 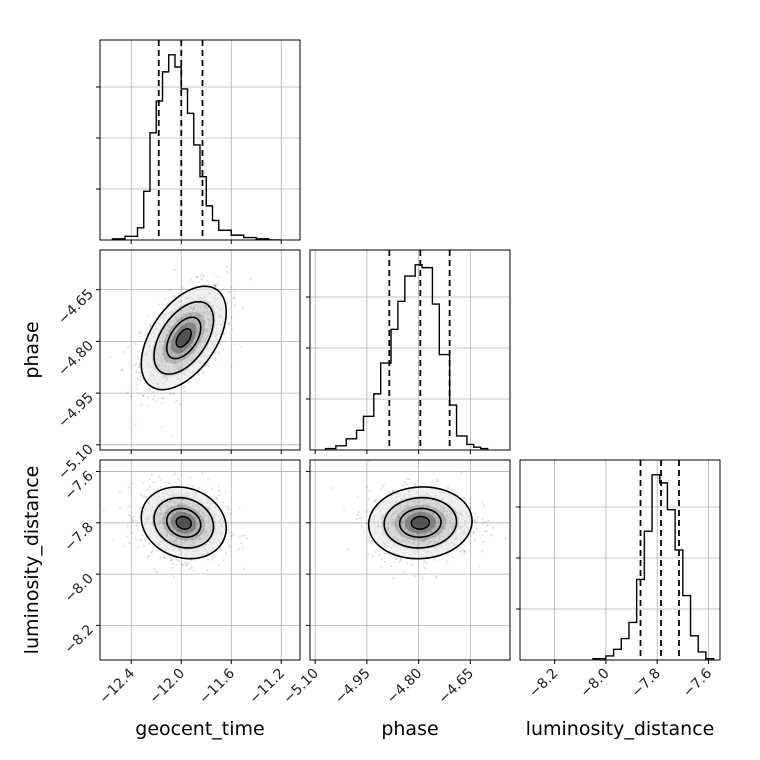 I want to click on x-tick-label: −4.65, so click(x=457, y=687).